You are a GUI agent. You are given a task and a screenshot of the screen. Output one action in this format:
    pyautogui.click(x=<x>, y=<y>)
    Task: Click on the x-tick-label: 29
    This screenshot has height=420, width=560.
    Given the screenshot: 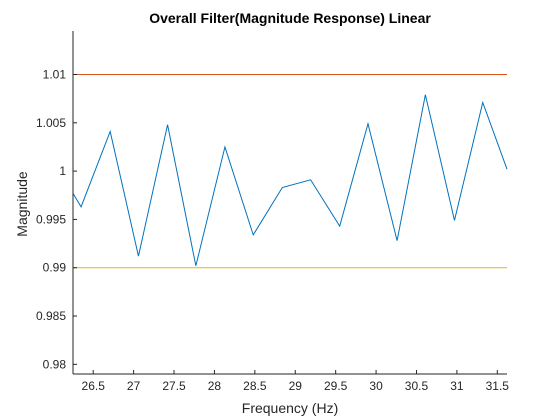 What is the action you would take?
    pyautogui.click(x=296, y=386)
    